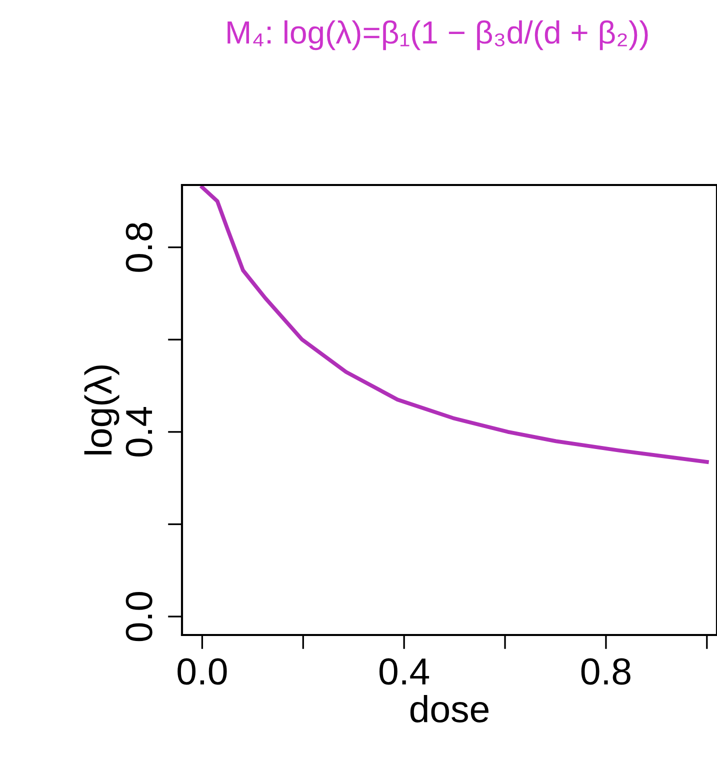 This screenshot has height=783, width=717. I want to click on x-tick-label: 0.4, so click(404, 671).